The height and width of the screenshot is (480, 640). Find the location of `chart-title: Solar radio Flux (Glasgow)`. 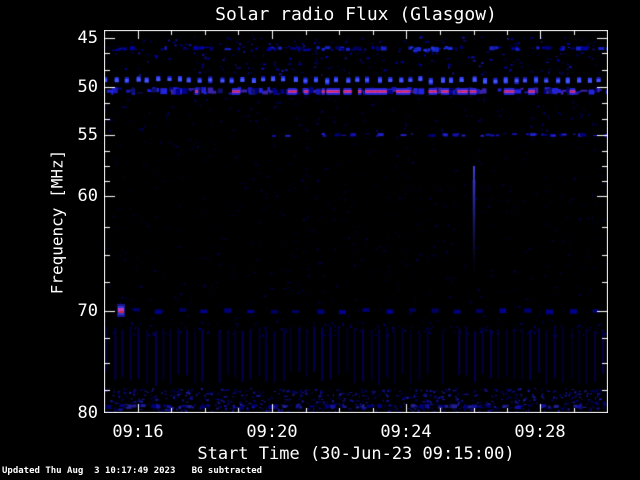

chart-title: Solar radio Flux (Glasgow) is located at coordinates (356, 14).